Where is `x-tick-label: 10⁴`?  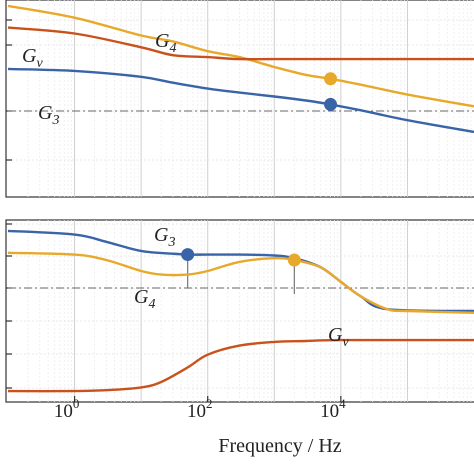
x-tick-label: 10⁴ is located at coordinates (333, 409).